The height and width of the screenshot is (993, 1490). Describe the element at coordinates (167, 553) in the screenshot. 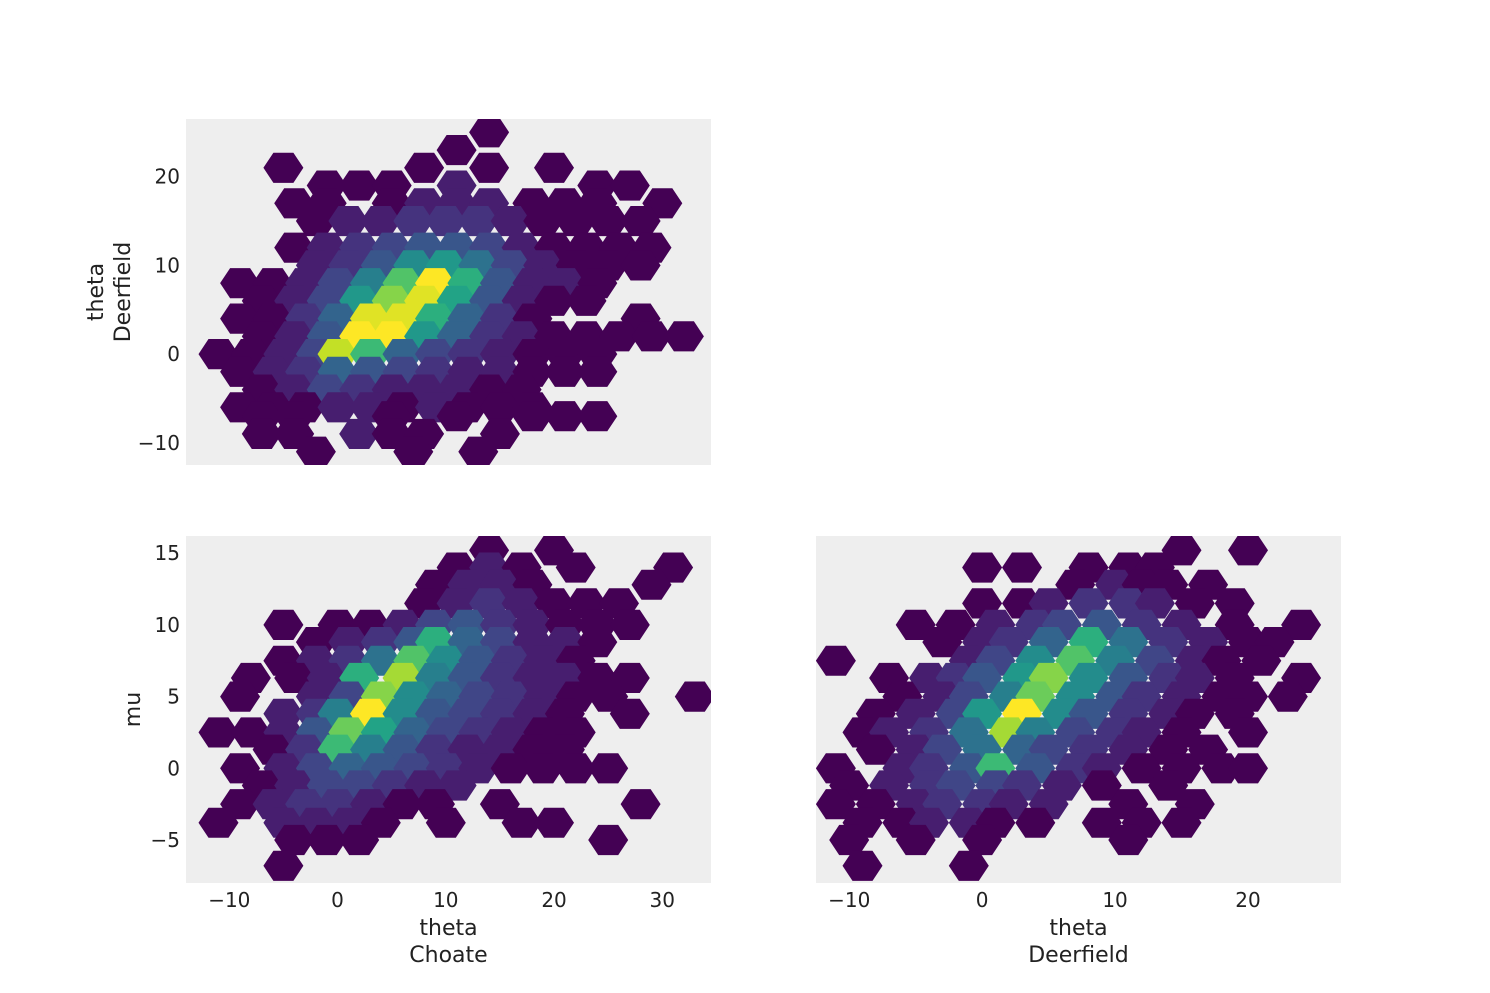

I see `y-tick-label-15: 15` at that location.